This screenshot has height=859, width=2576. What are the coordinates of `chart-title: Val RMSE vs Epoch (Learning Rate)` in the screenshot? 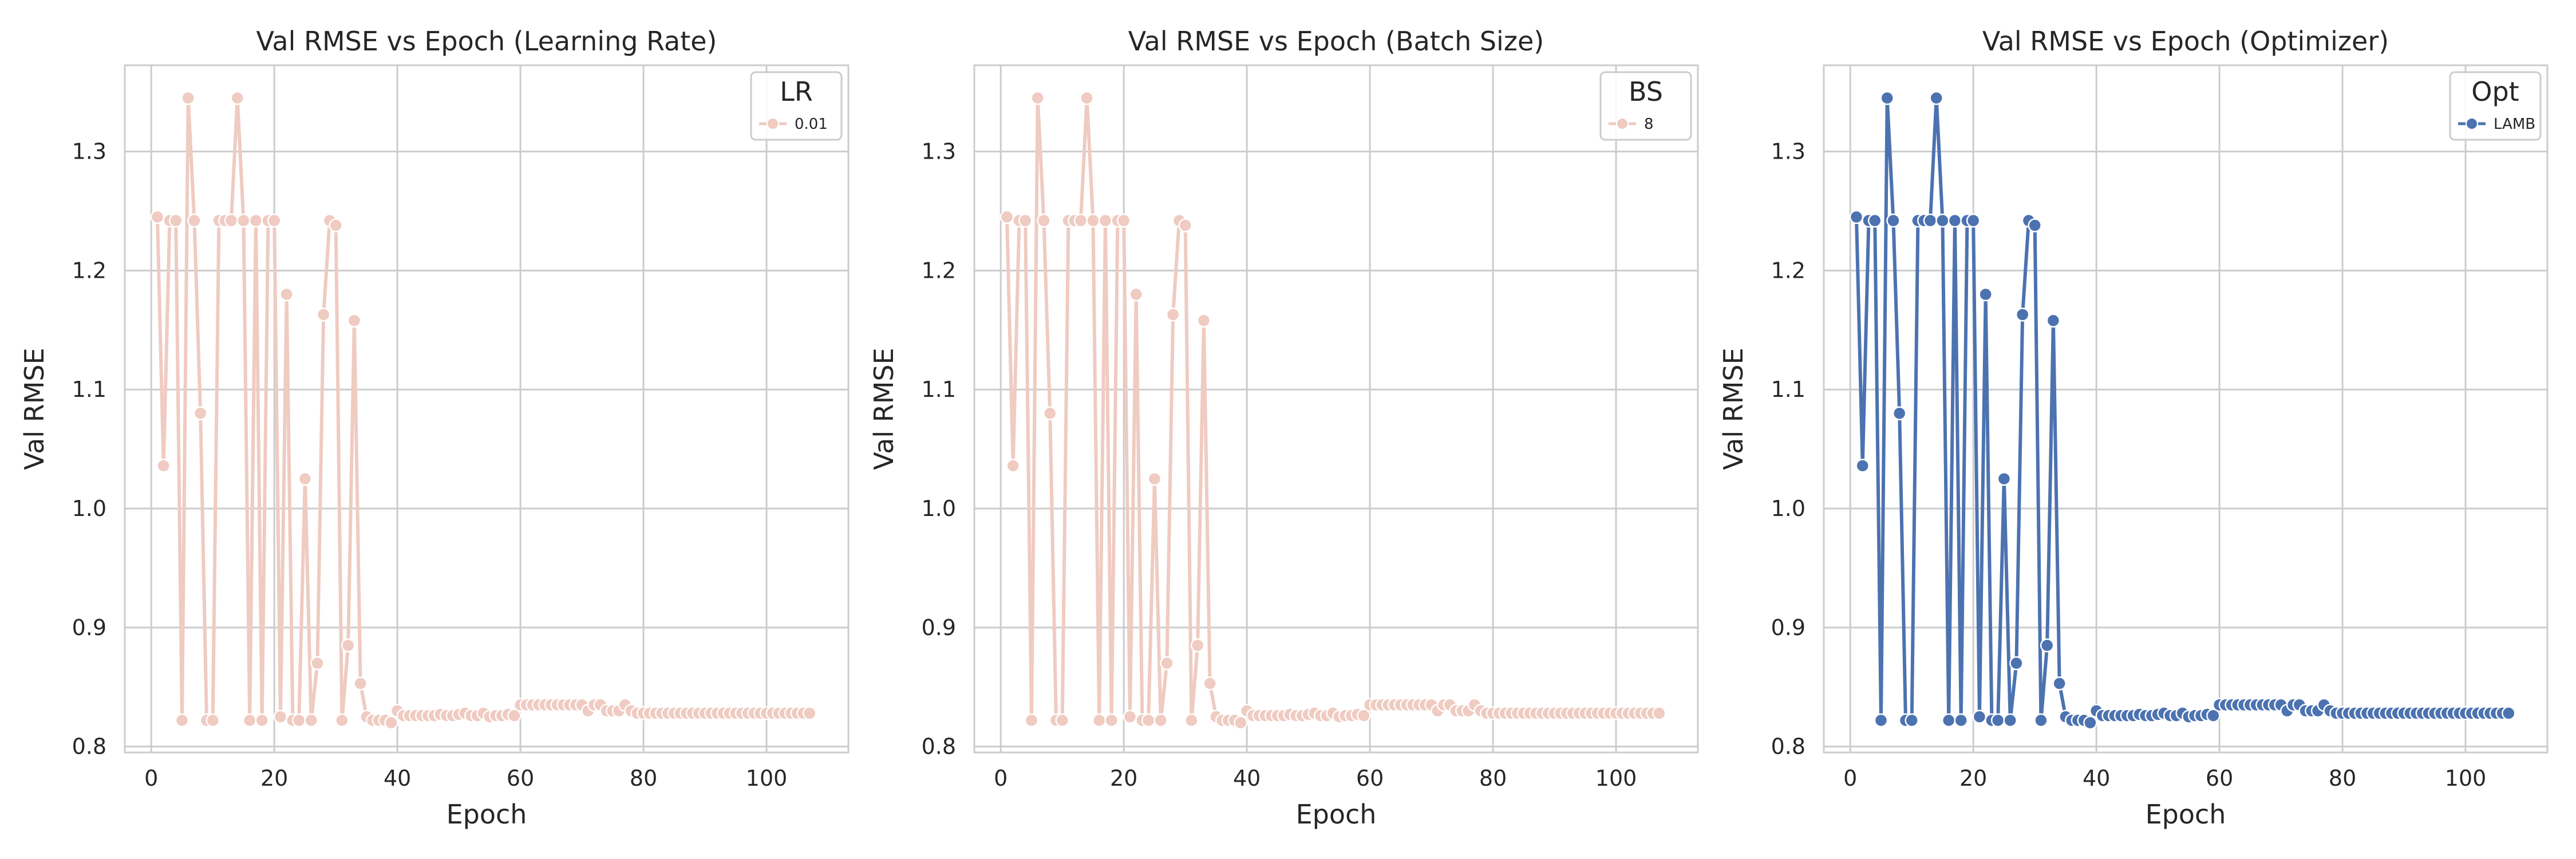 It's located at (486, 41).